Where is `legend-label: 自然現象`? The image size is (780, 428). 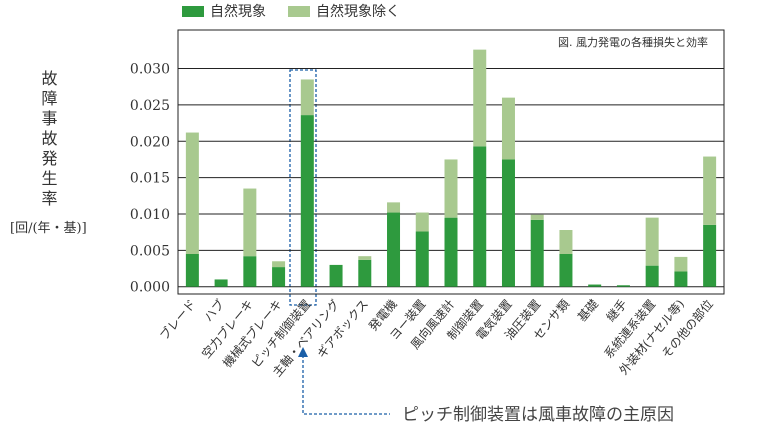 legend-label: 自然現象 is located at coordinates (238, 11).